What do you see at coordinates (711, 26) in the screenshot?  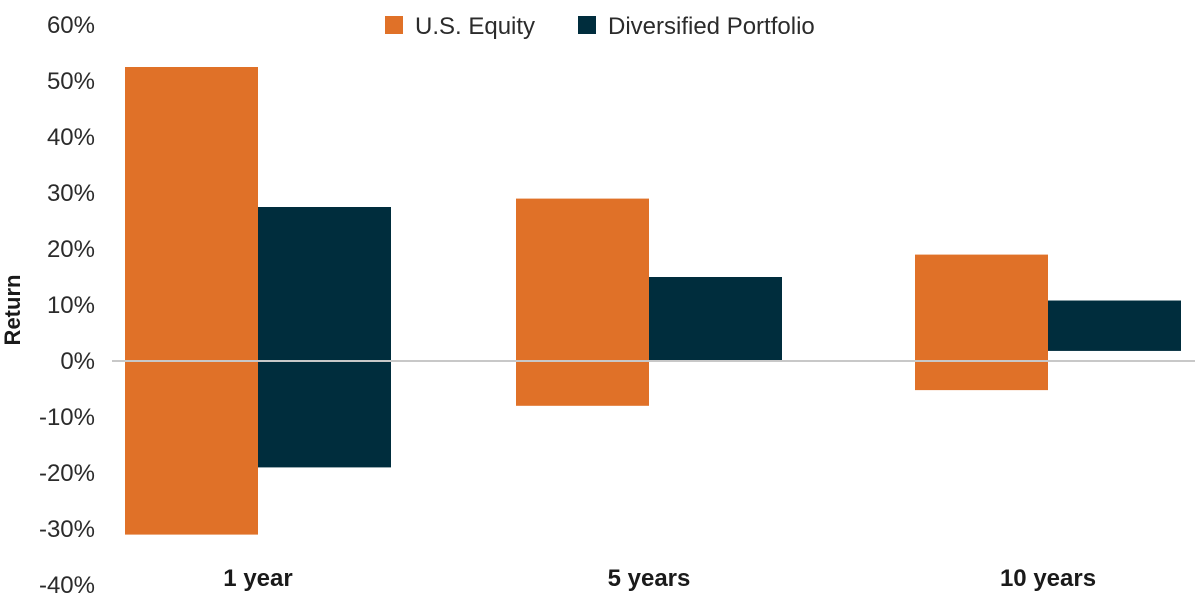 I see `legend-label: Diversified Portfolio` at bounding box center [711, 26].